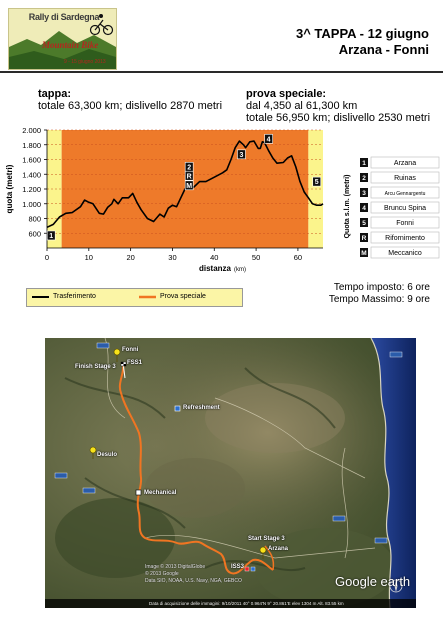 This screenshot has height=626, width=443. Describe the element at coordinates (64, 17) in the screenshot. I see `logo-title: Rally di Sardegna` at that location.